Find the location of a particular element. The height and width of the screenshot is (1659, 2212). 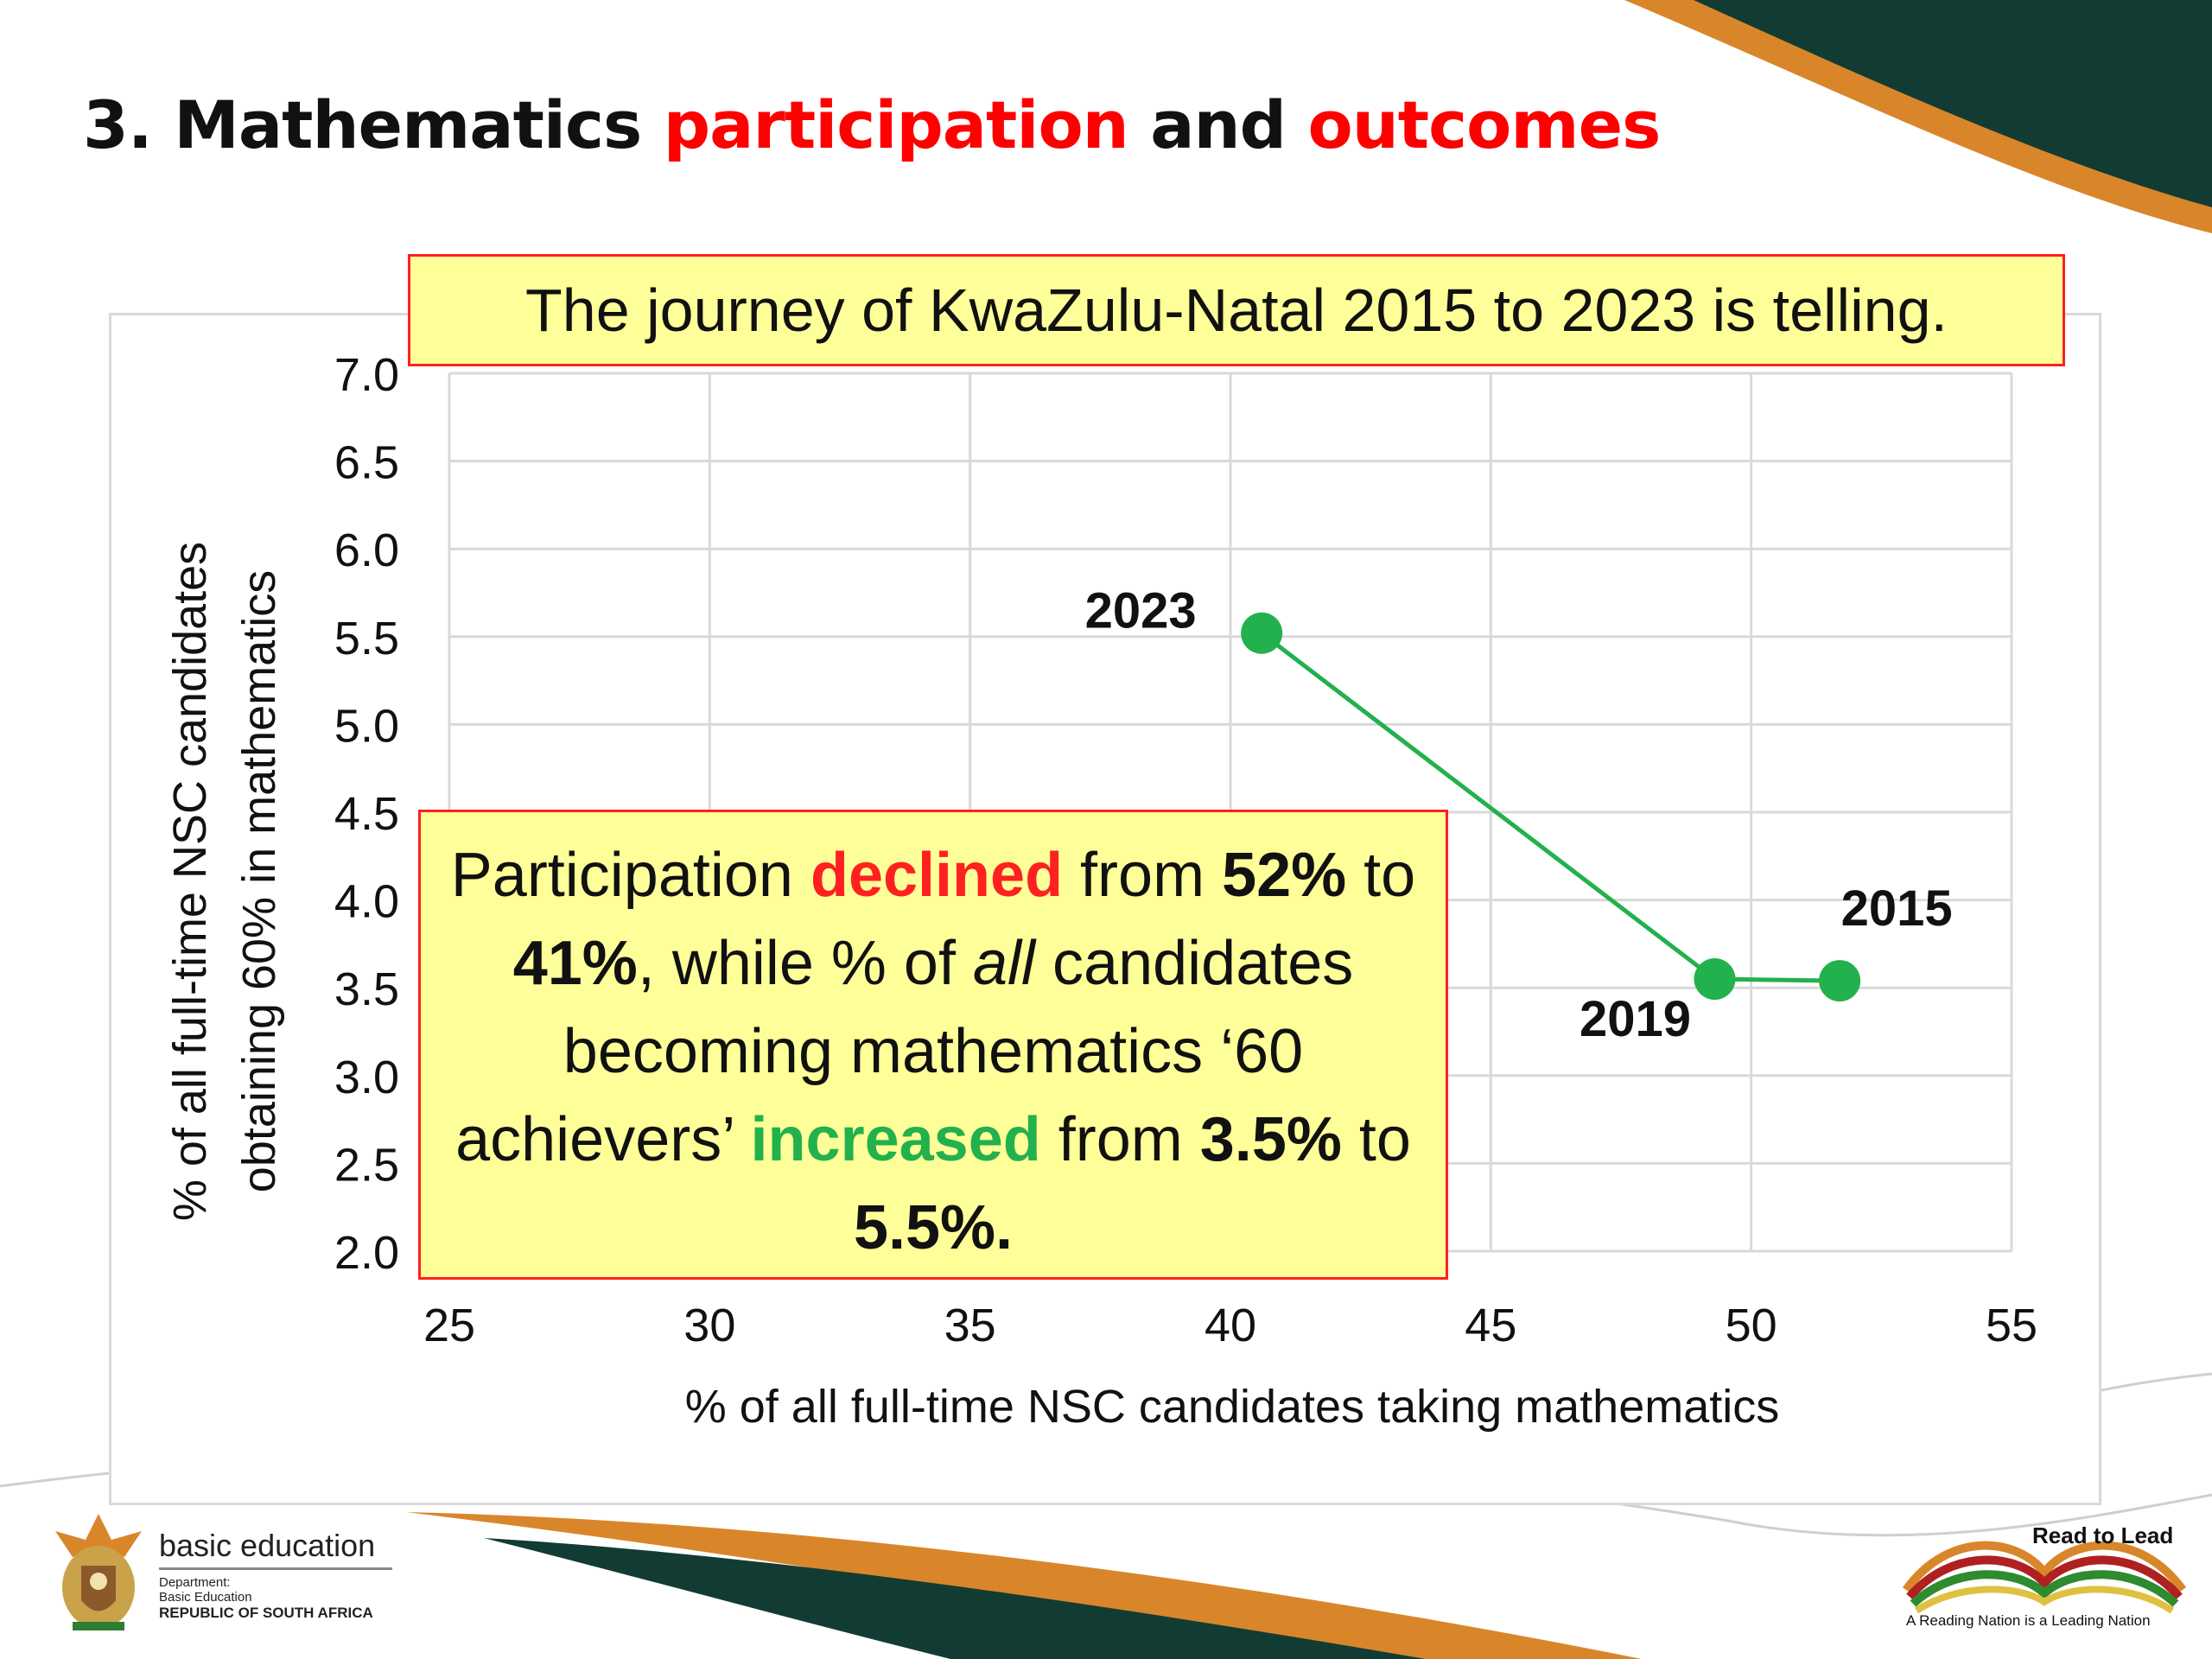

read-to-lead-title: Read to Lead is located at coordinates (2103, 1535).